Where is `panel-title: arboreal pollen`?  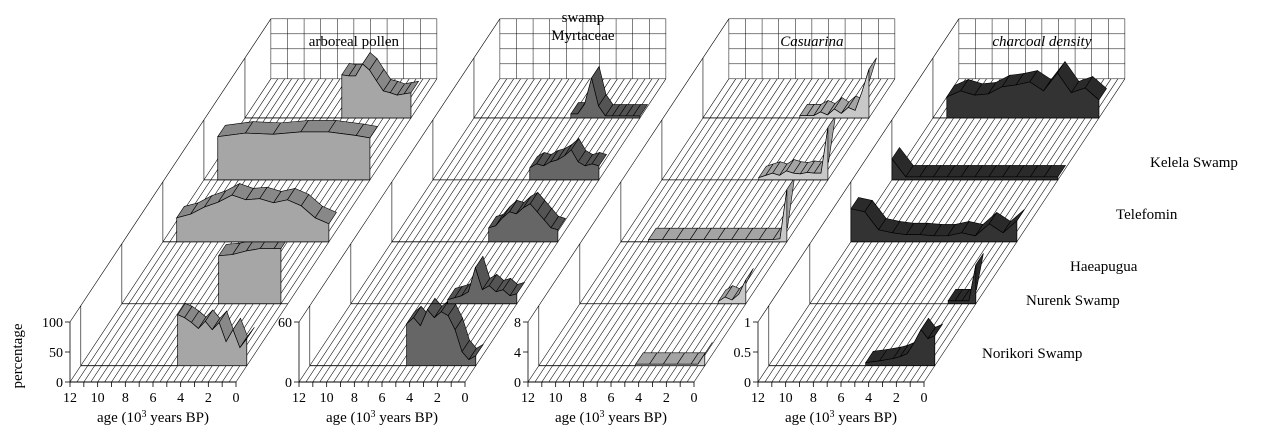
panel-title: arboreal pollen is located at coordinates (354, 42).